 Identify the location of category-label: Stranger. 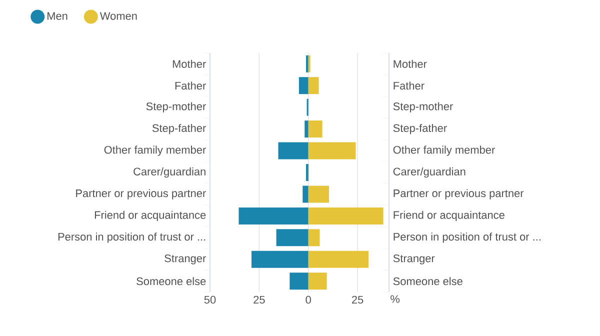
(414, 259).